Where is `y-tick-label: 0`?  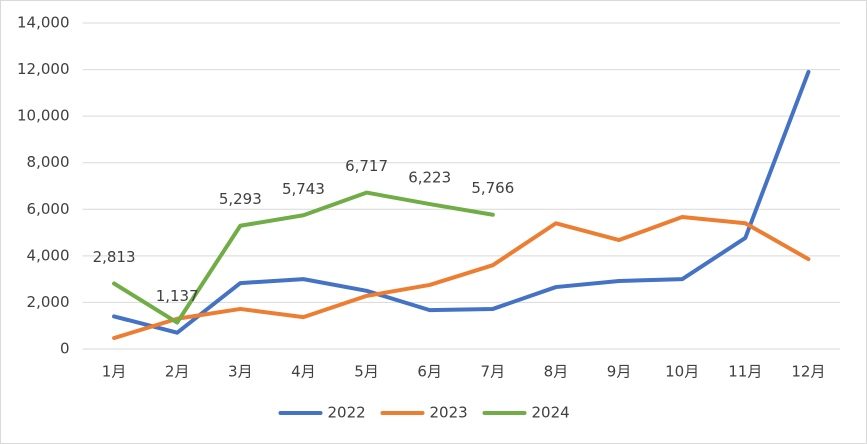 y-tick-label: 0 is located at coordinates (65, 349).